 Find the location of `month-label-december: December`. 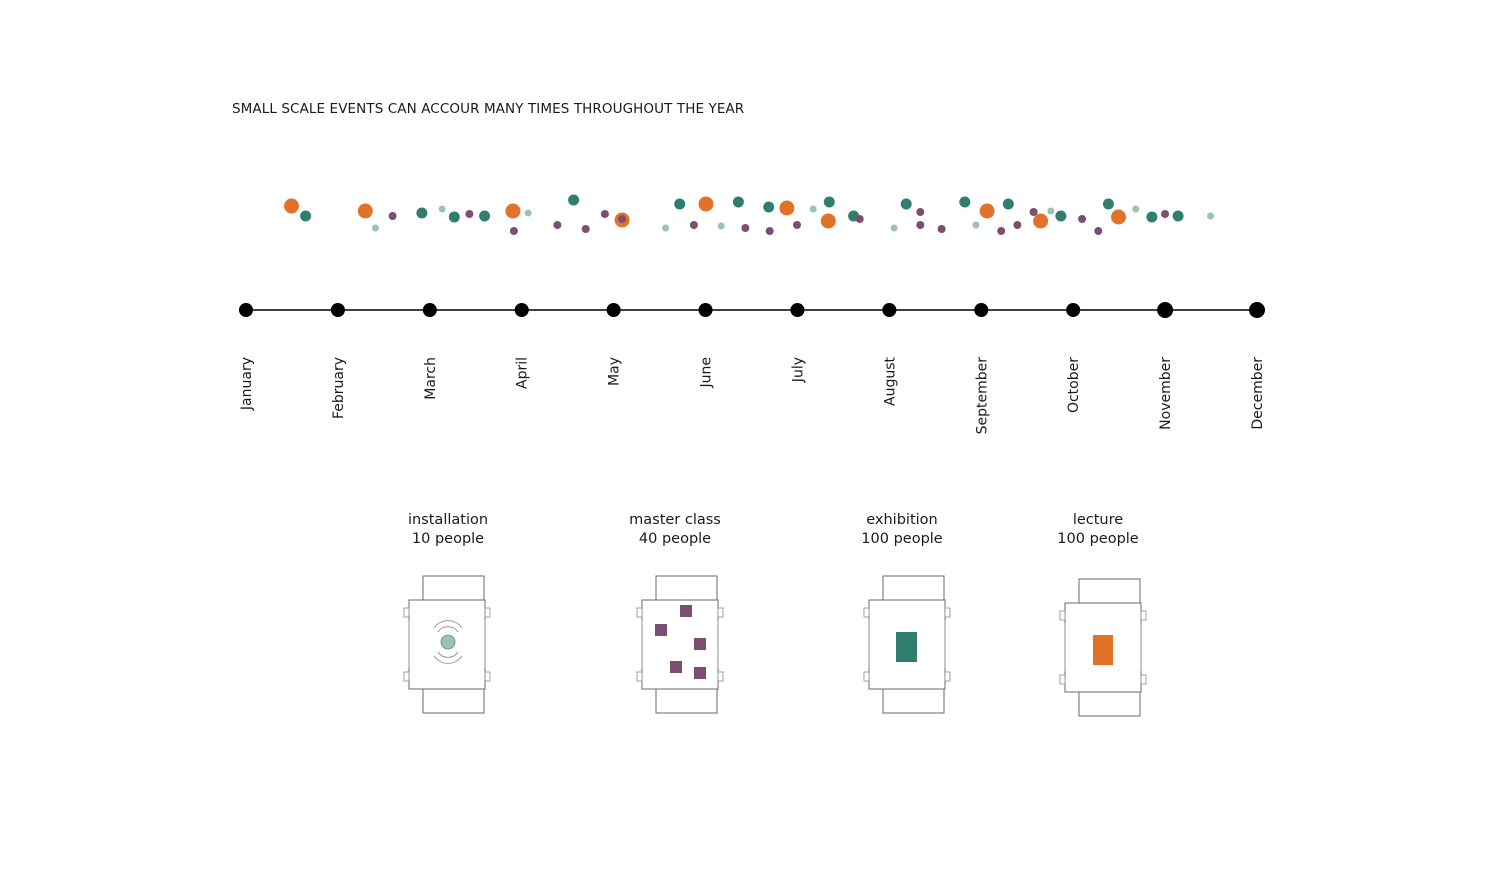

month-label-december: December is located at coordinates (1258, 393).